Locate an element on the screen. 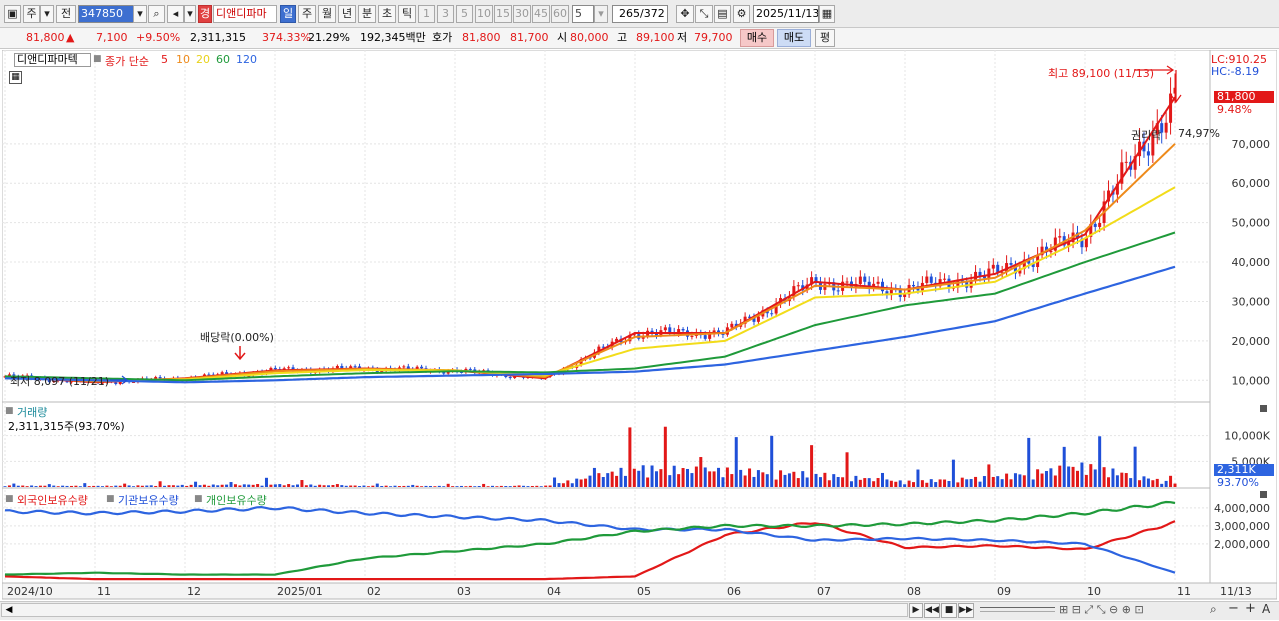 The image size is (1279, 621). speaker-dropdown-icon: ▾ is located at coordinates (190, 14).